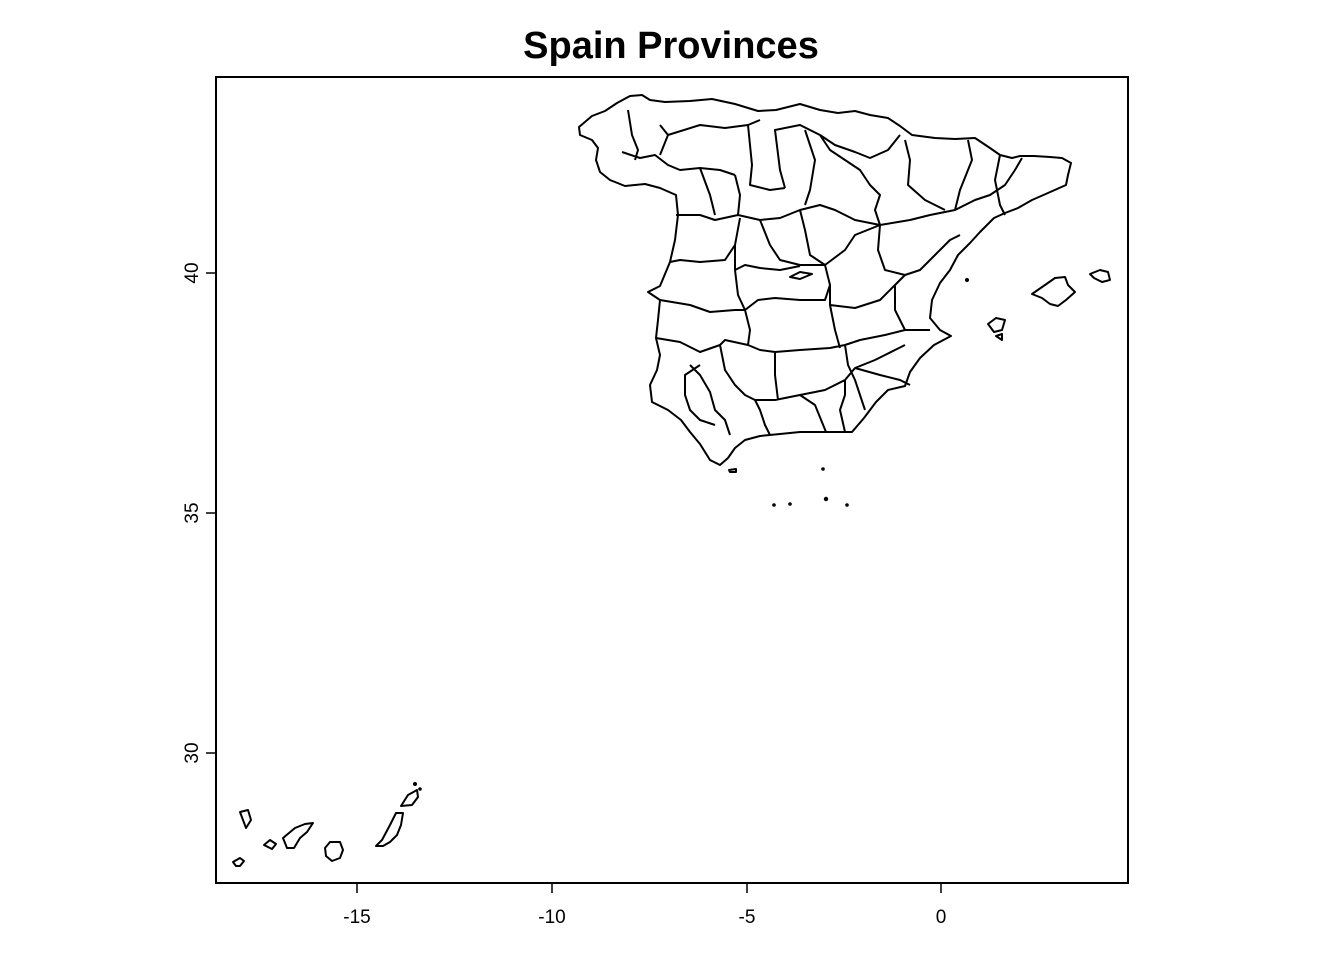 Image resolution: width=1344 pixels, height=960 pixels. I want to click on province-borders, so click(822, 272).